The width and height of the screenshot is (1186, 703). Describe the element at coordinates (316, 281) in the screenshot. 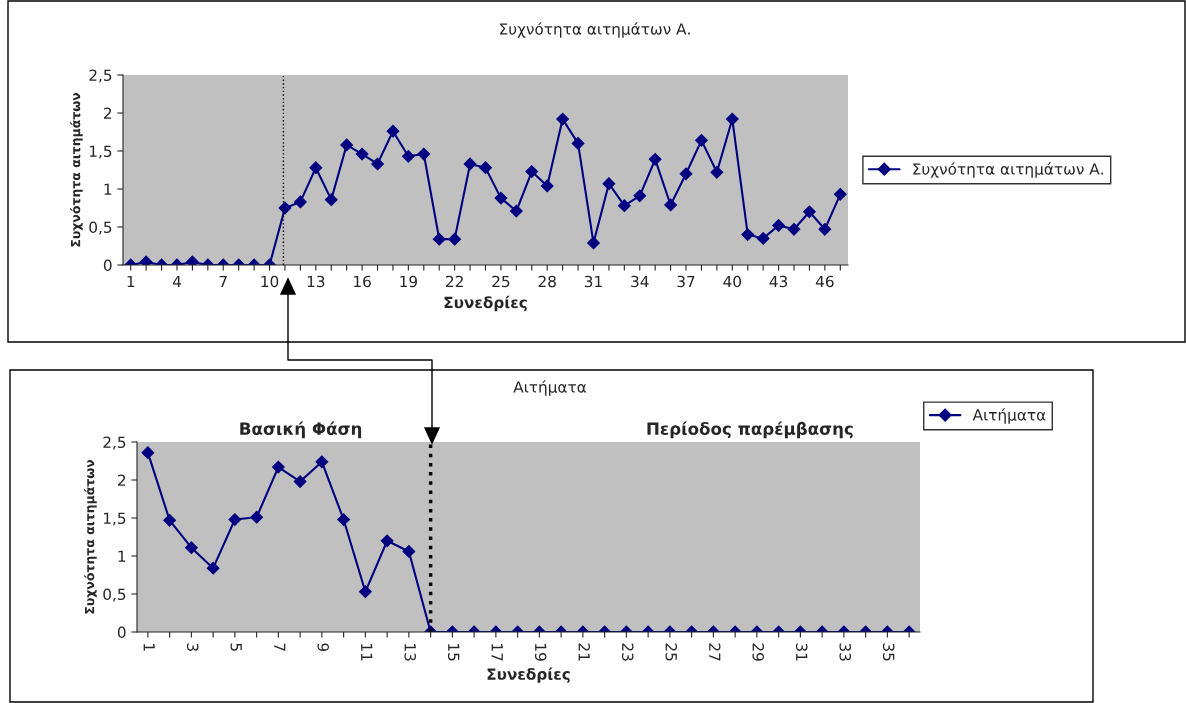

I see `x-tick-label: 13` at that location.